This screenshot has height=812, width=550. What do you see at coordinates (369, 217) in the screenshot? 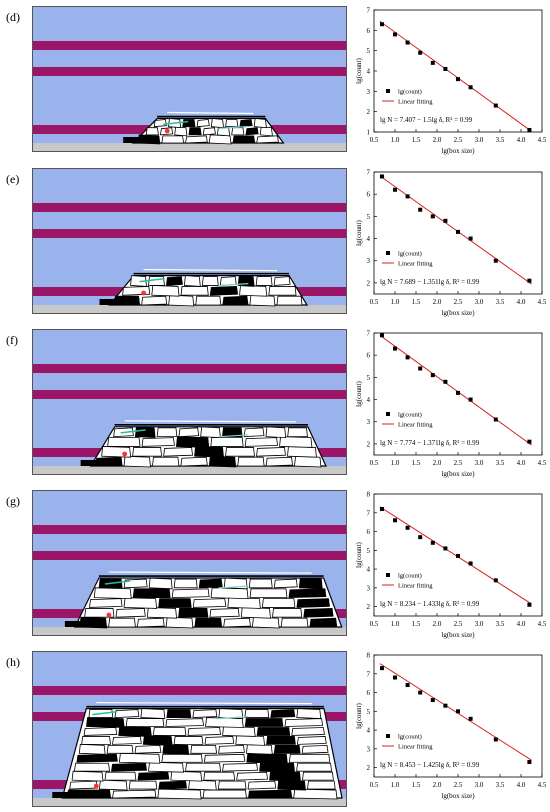
I see `y-tick-label: 5` at bounding box center [369, 217].